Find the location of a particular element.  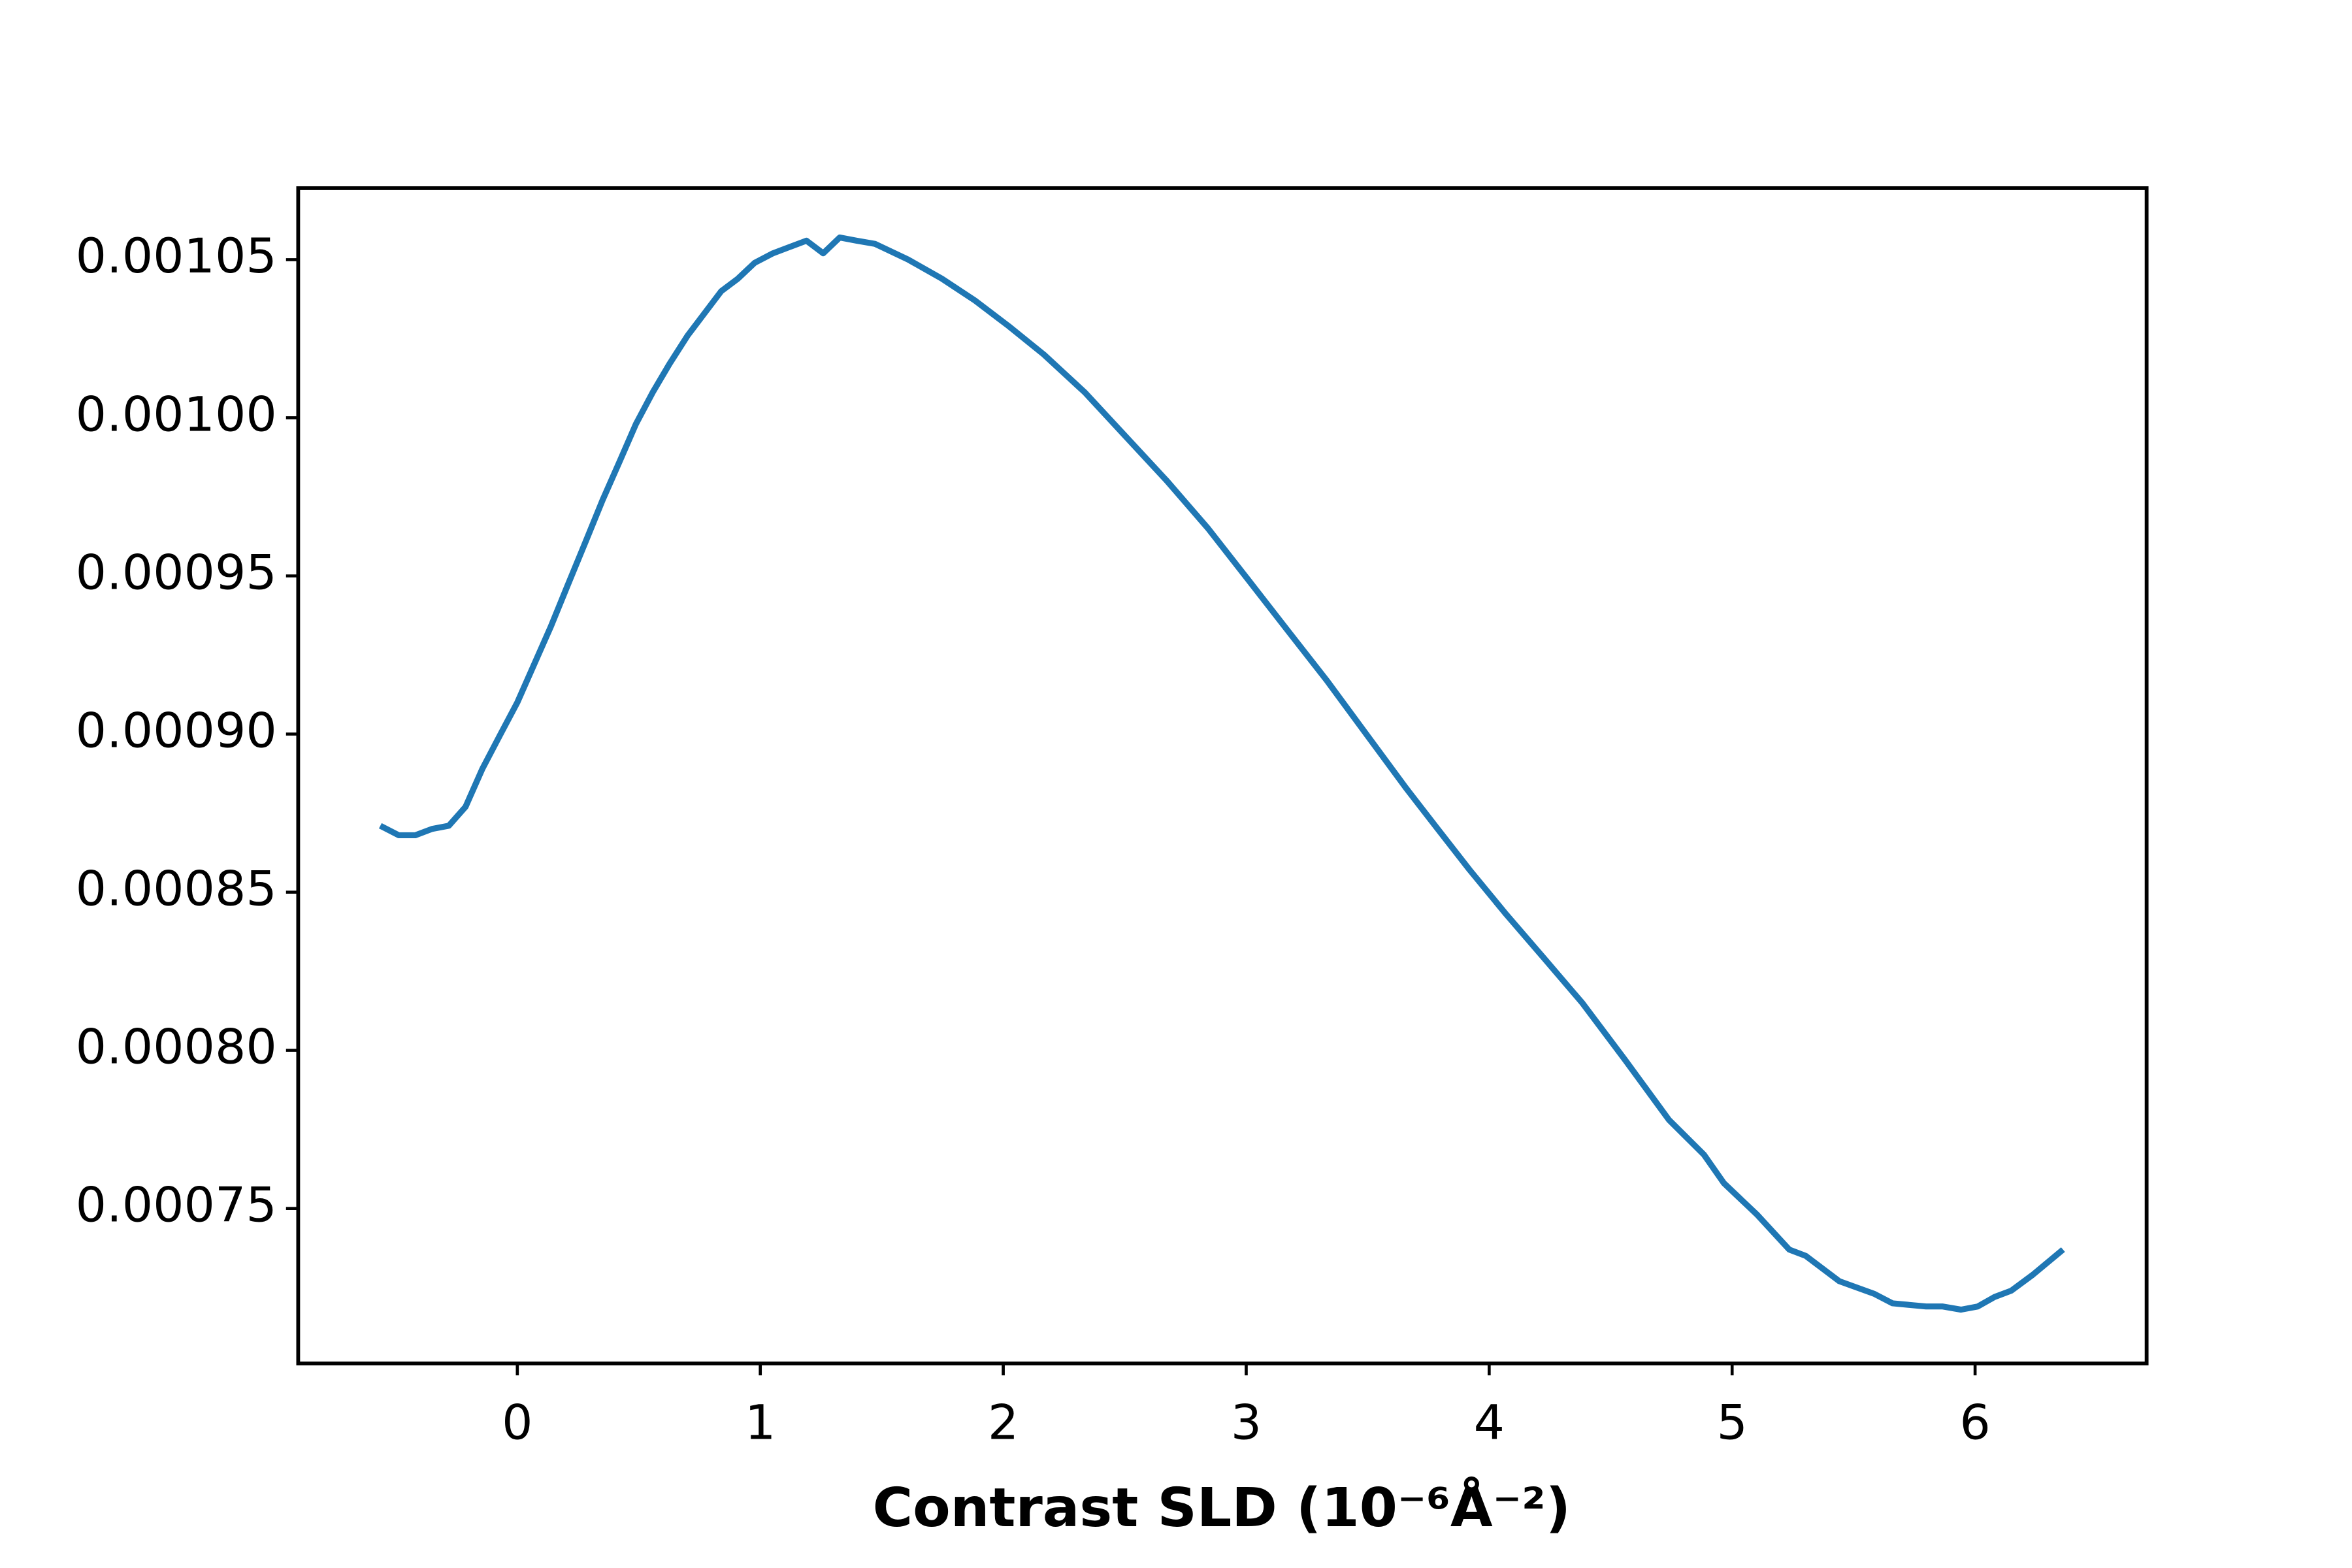

y-tick-label: 0.00085 is located at coordinates (176, 889).